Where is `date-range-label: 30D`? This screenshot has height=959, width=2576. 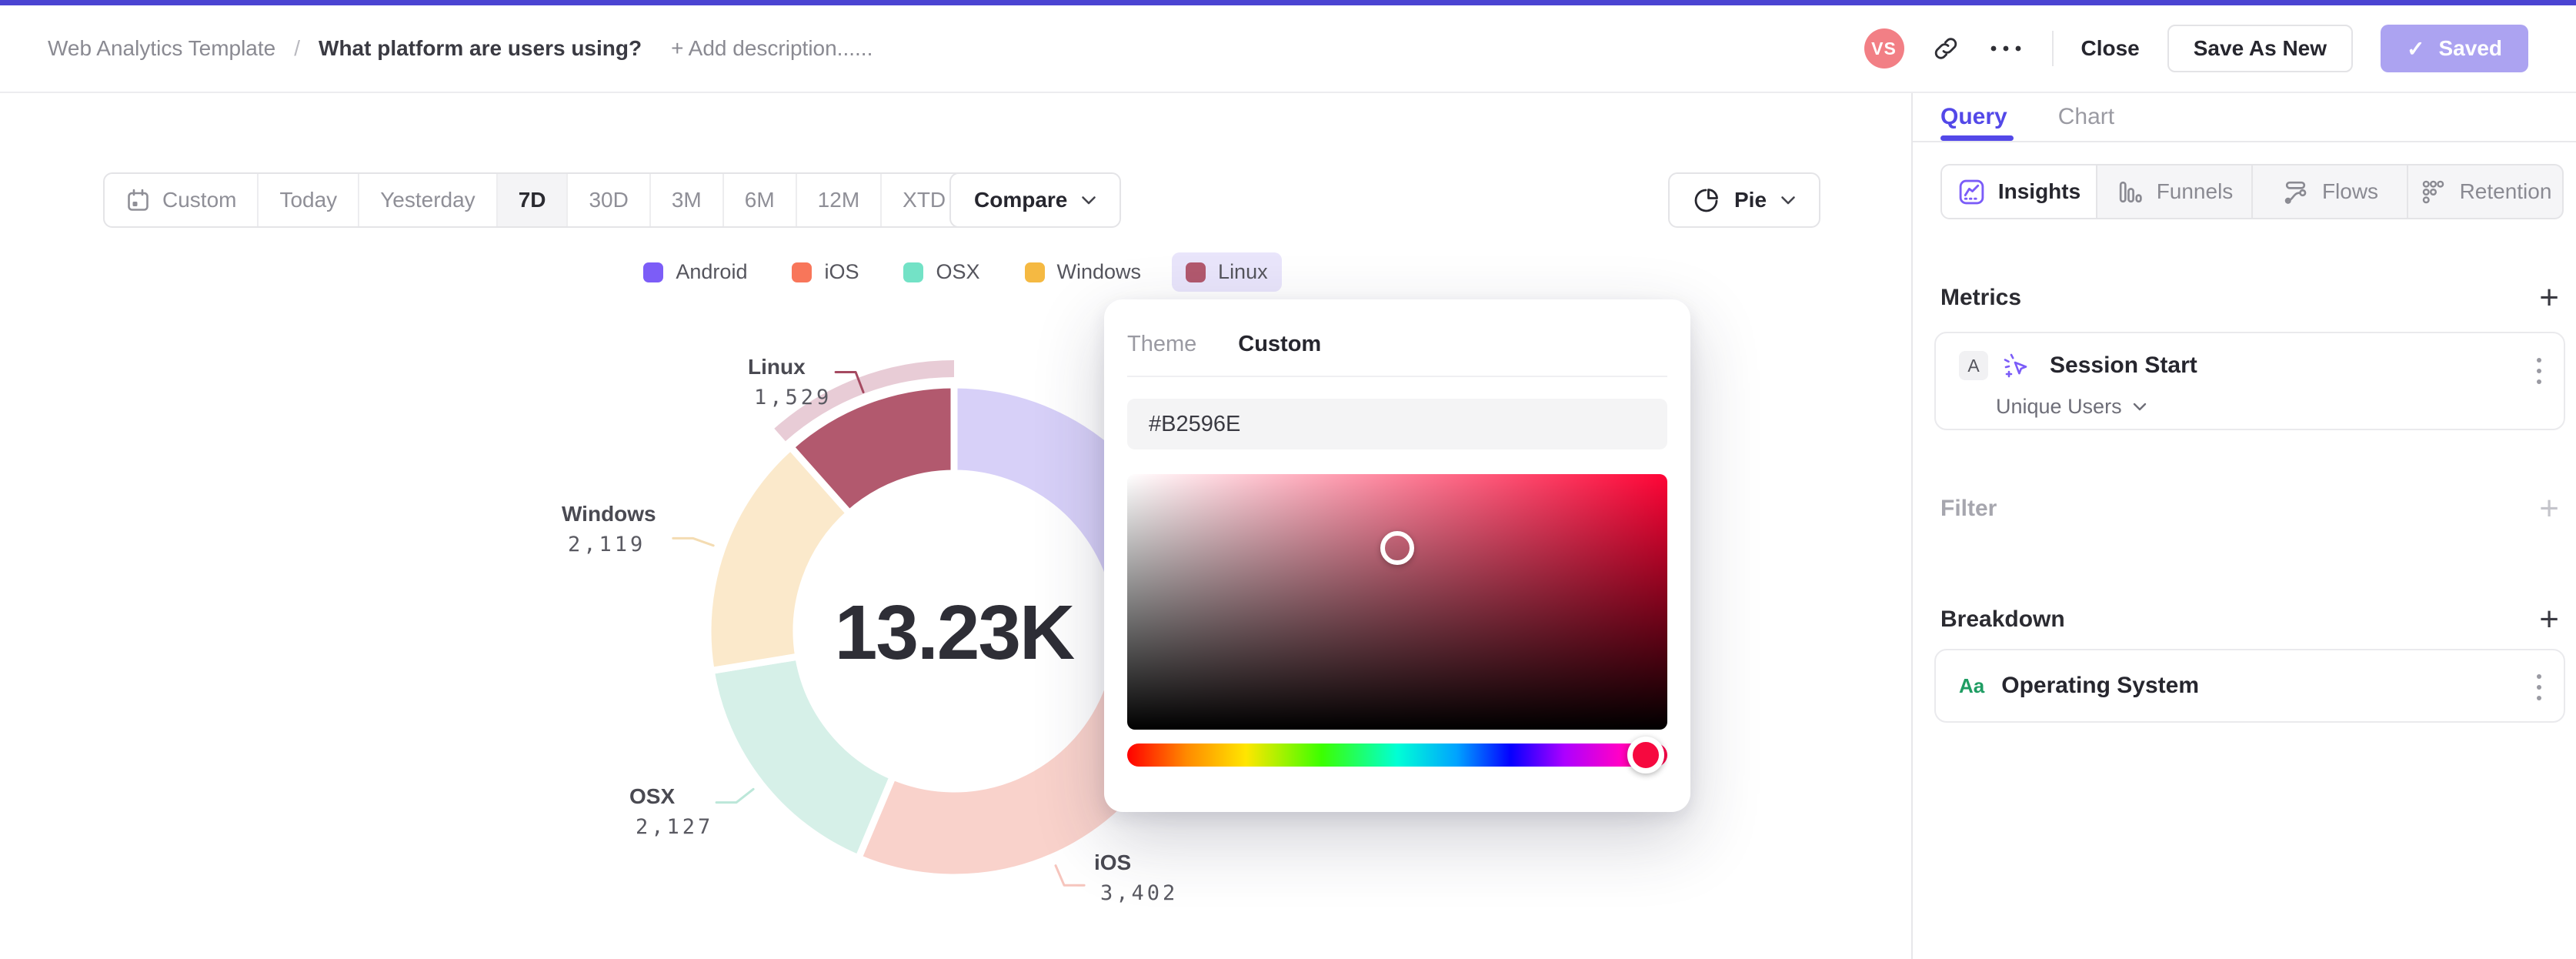 date-range-label: 30D is located at coordinates (609, 200).